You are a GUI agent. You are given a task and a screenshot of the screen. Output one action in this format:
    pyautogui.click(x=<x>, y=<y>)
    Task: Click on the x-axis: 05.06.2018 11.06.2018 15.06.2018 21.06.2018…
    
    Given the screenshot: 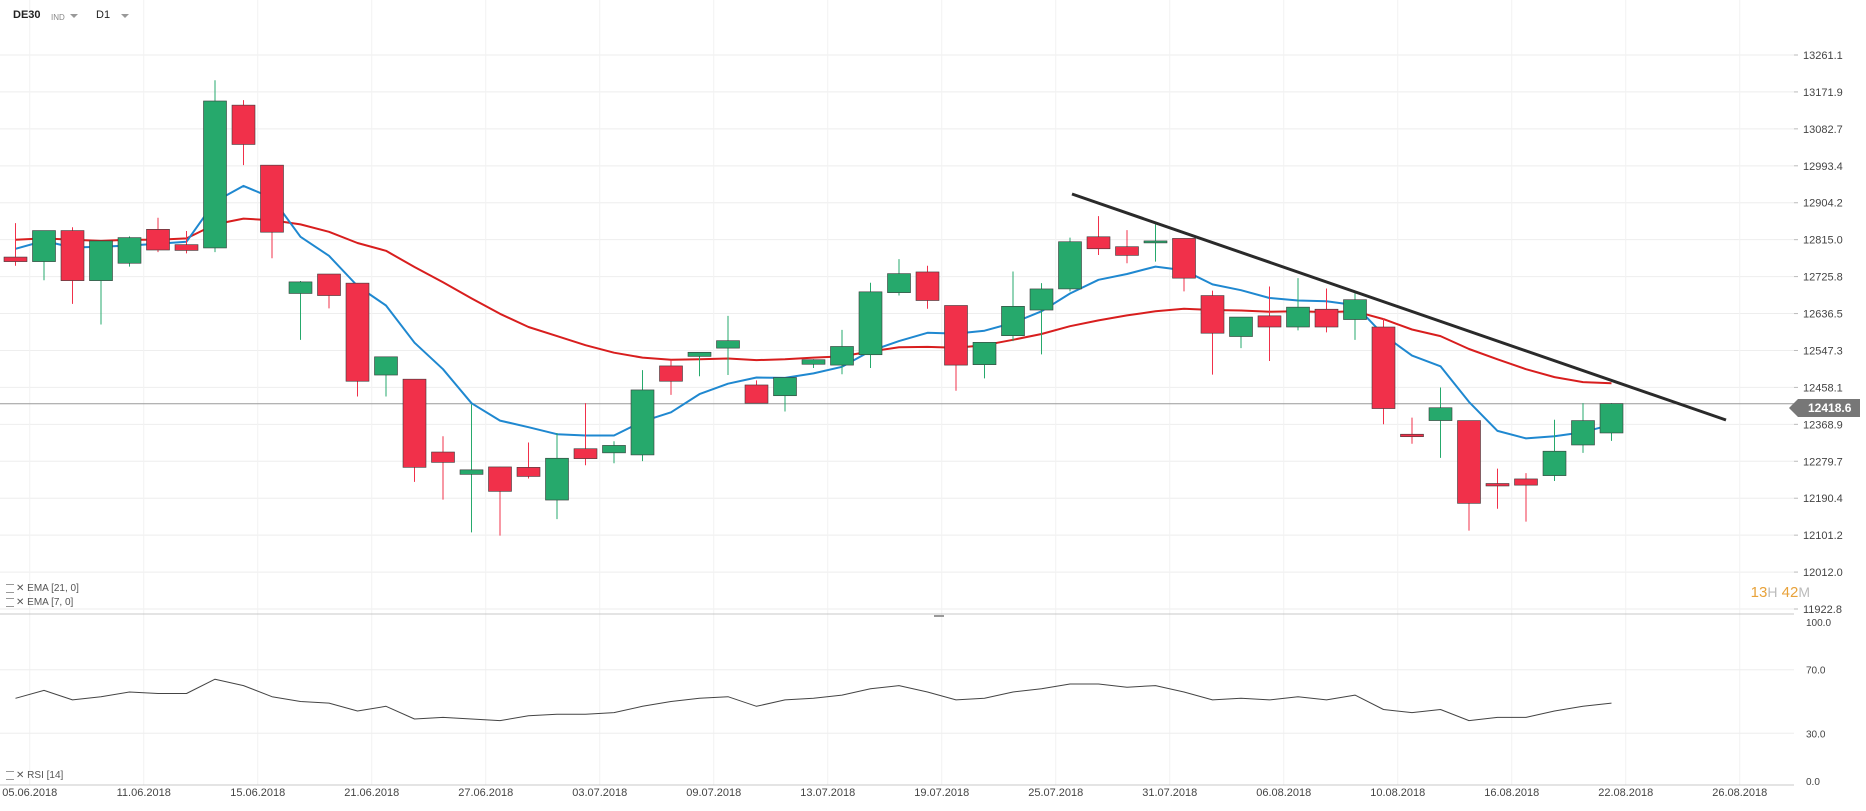 What is the action you would take?
    pyautogui.click(x=884, y=793)
    